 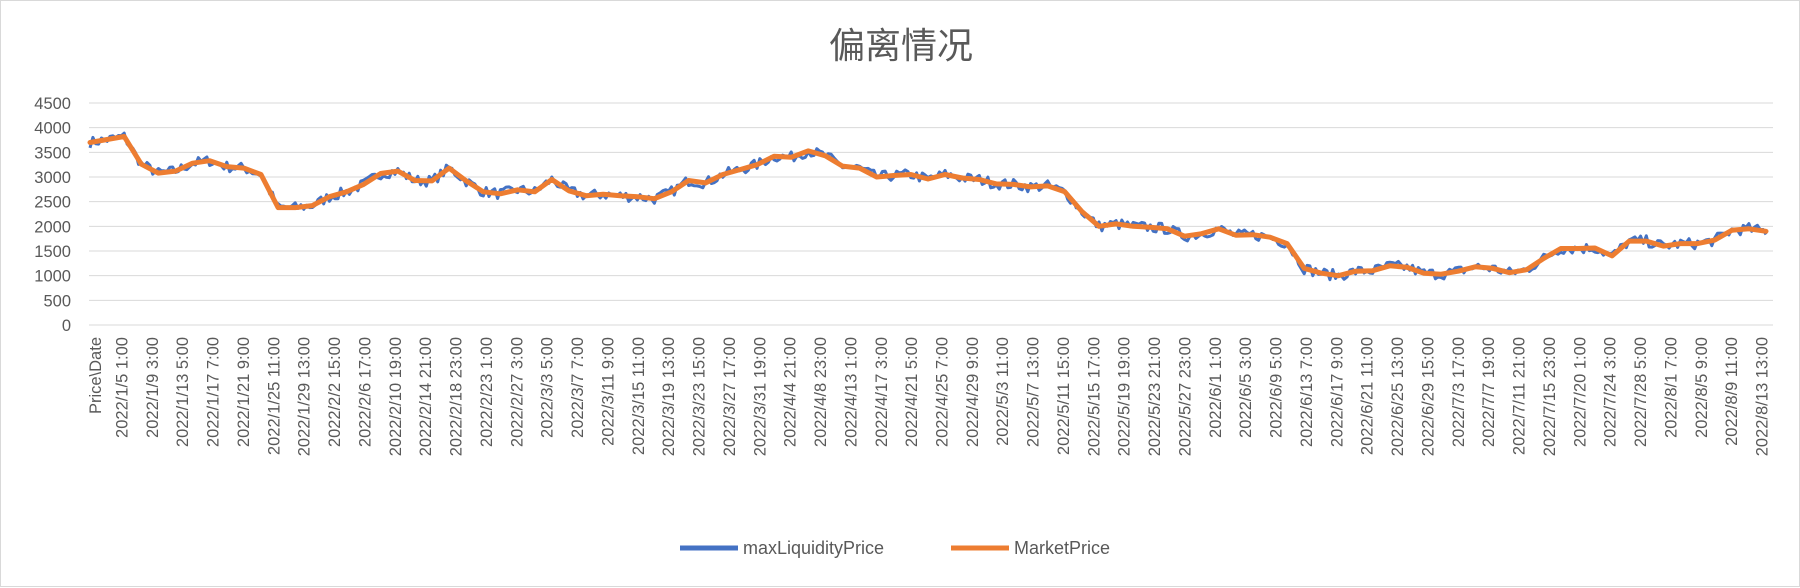 What do you see at coordinates (517, 392) in the screenshot?
I see `x-tick-label: 2022/2/27 3:00` at bounding box center [517, 392].